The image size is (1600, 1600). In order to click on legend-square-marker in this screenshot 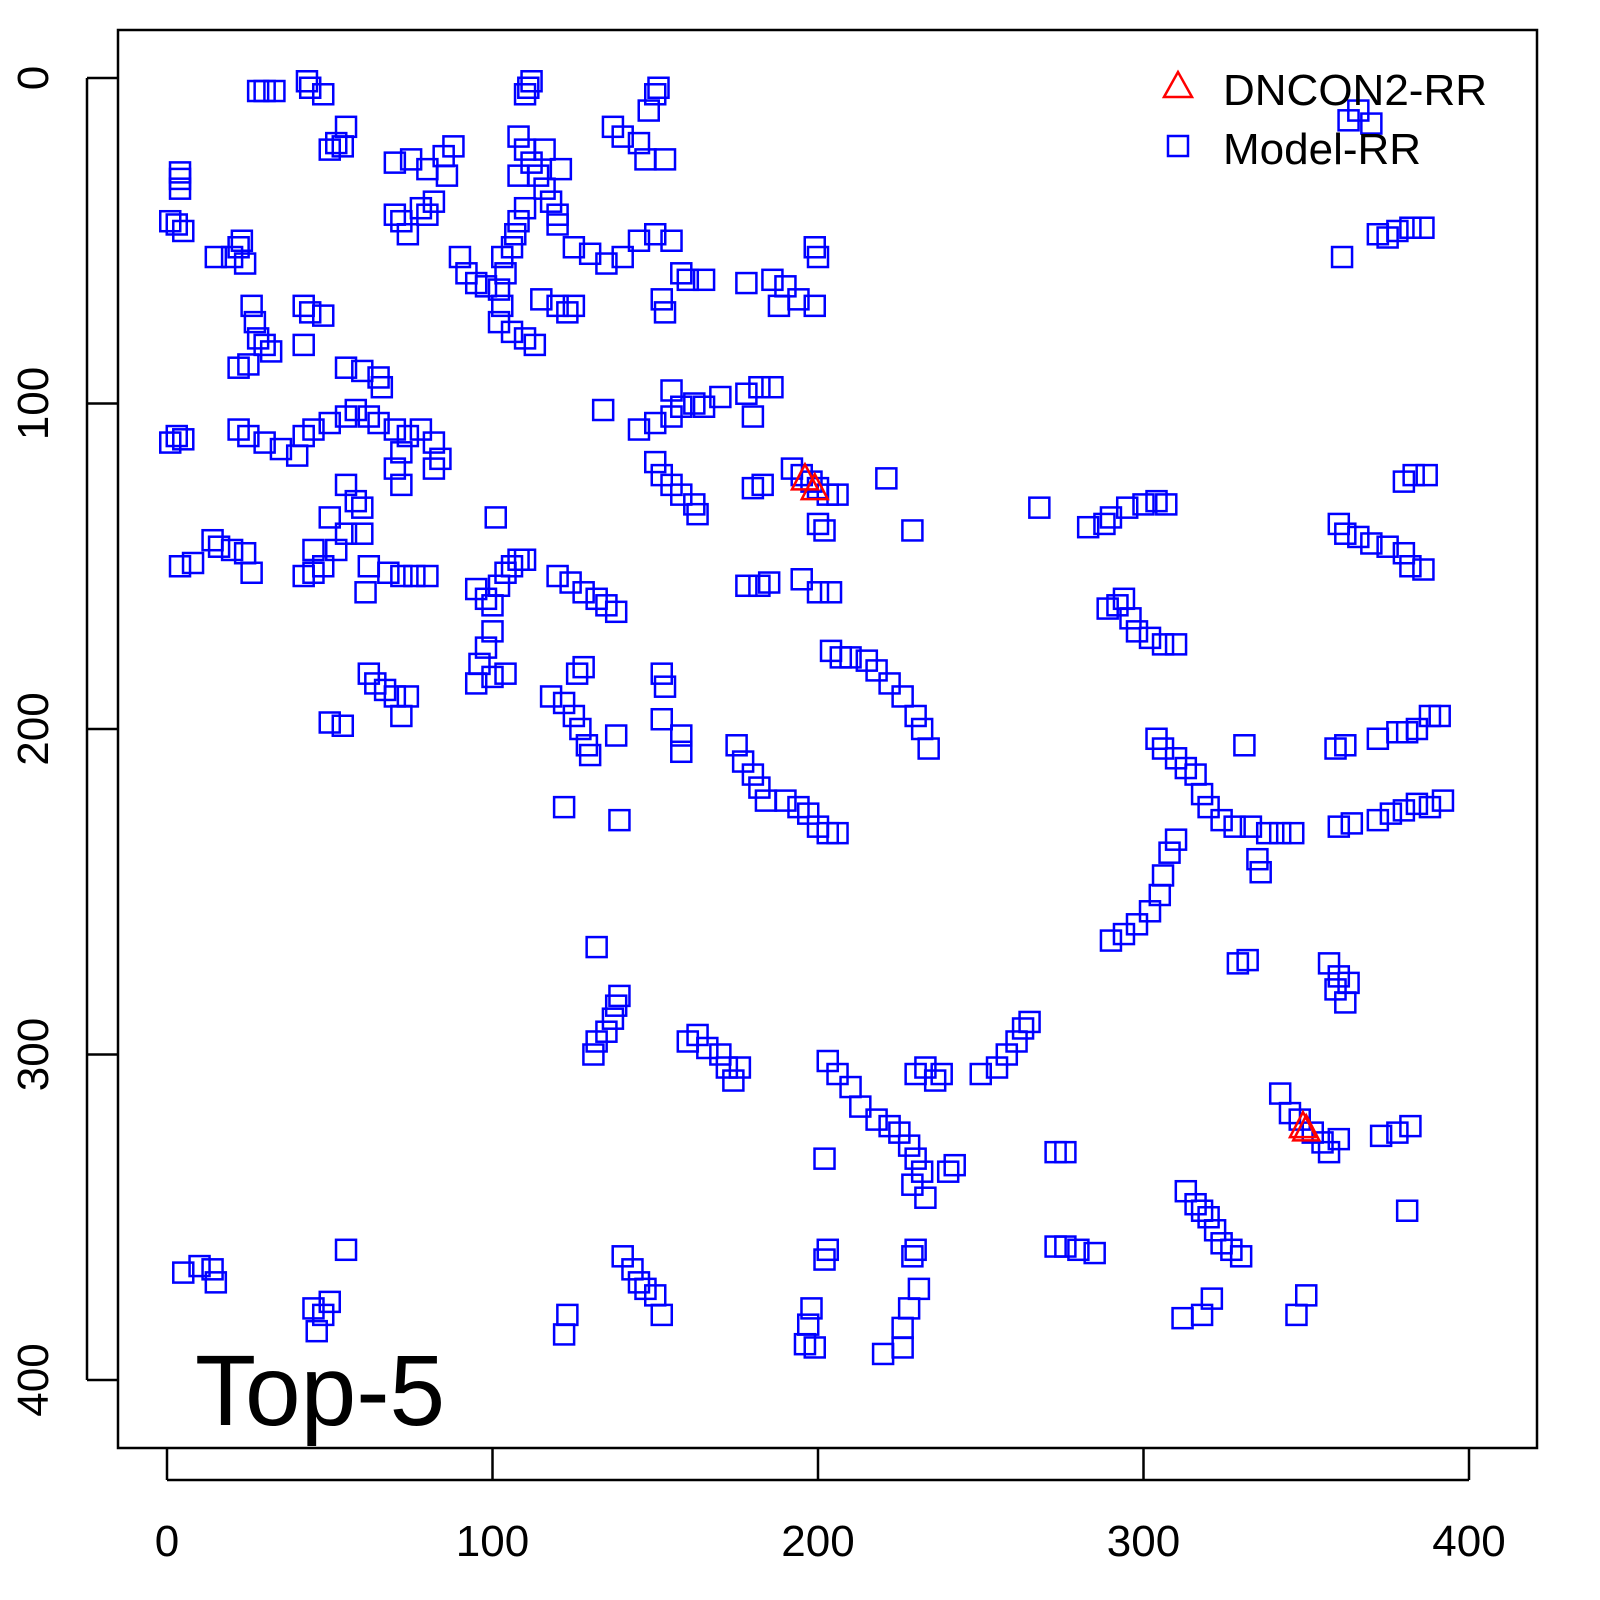, I will do `click(1178, 146)`.